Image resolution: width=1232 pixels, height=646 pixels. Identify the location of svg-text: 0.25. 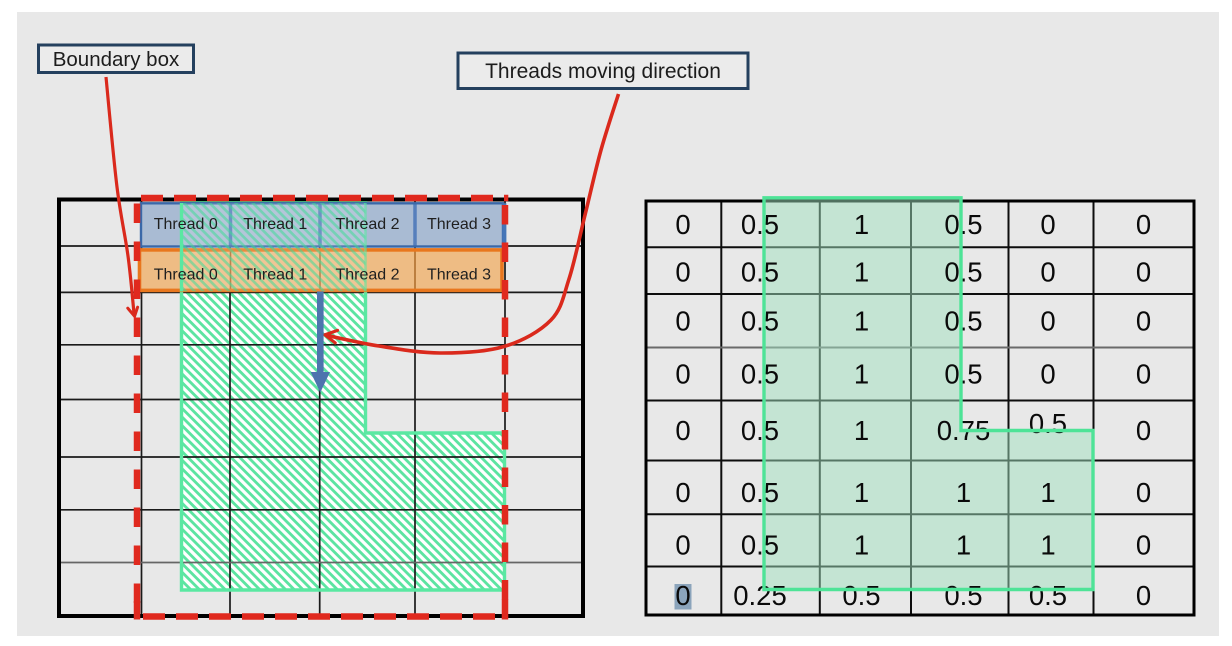
(760, 595).